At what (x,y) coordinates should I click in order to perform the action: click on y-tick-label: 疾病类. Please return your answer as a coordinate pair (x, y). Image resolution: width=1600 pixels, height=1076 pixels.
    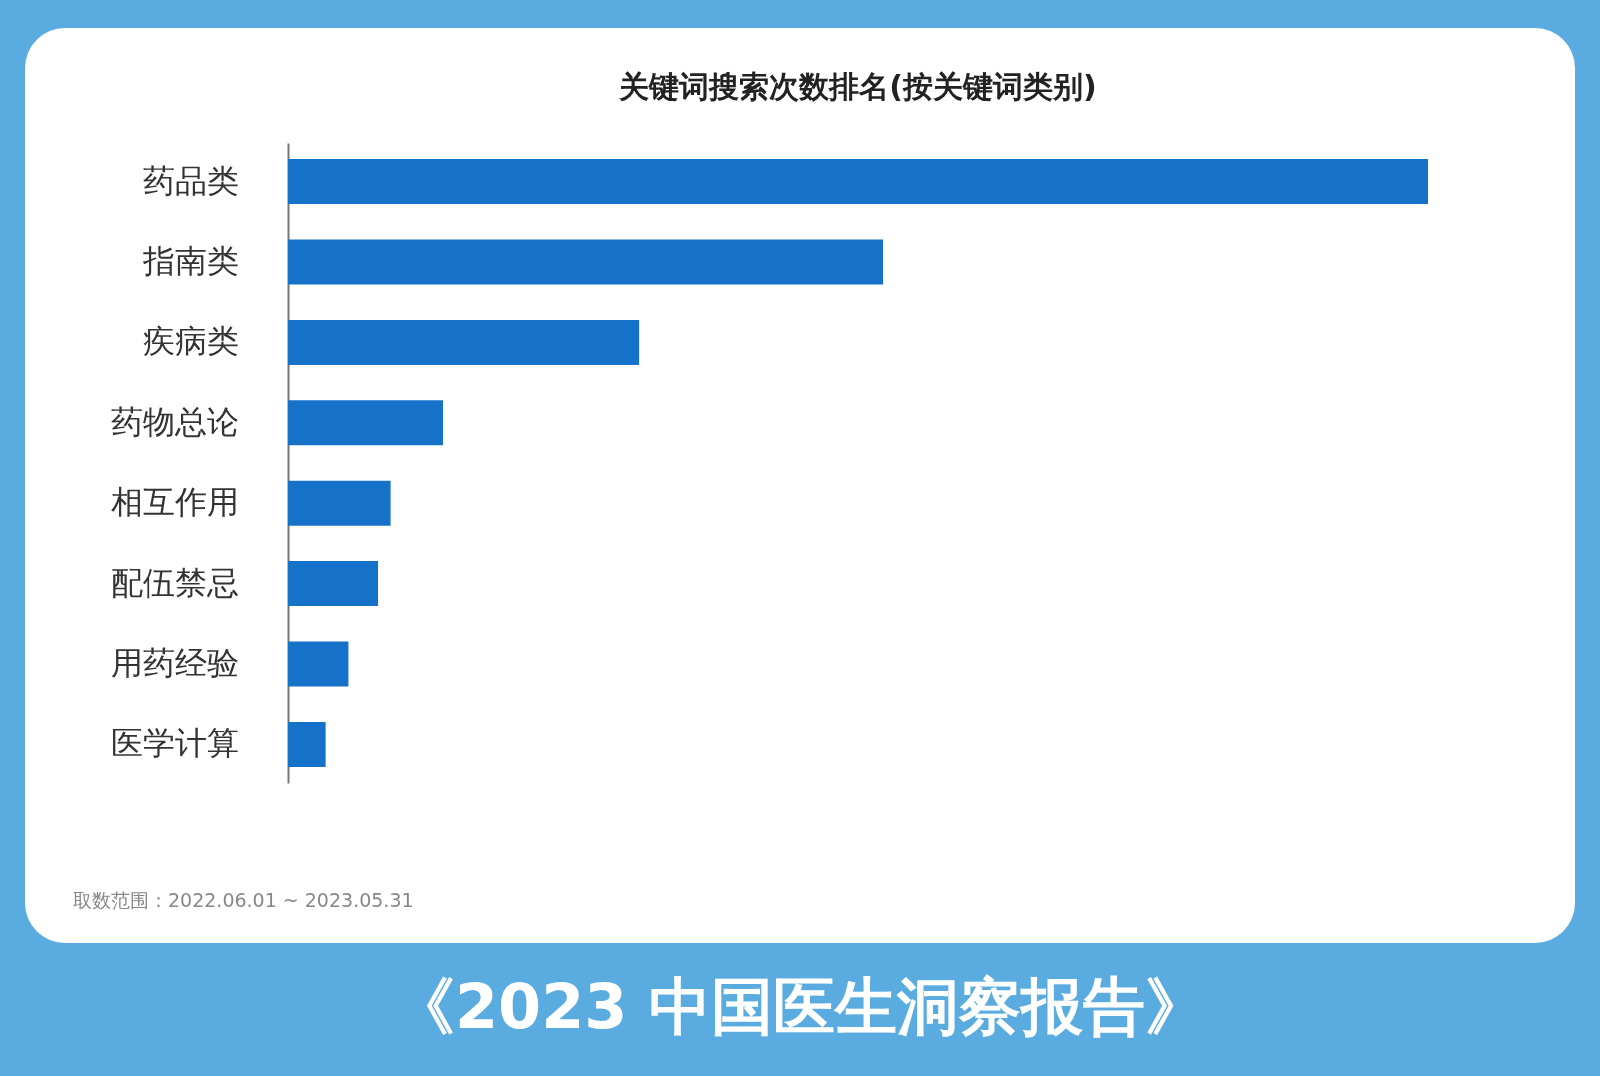
    Looking at the image, I should click on (190, 341).